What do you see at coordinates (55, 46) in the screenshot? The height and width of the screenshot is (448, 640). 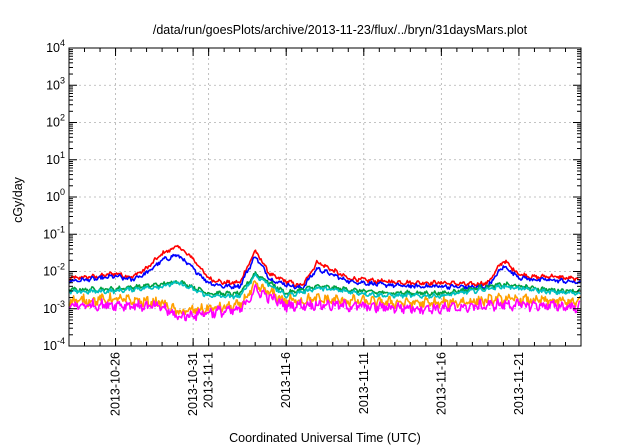 I see `y-tick-label: 10⁴` at bounding box center [55, 46].